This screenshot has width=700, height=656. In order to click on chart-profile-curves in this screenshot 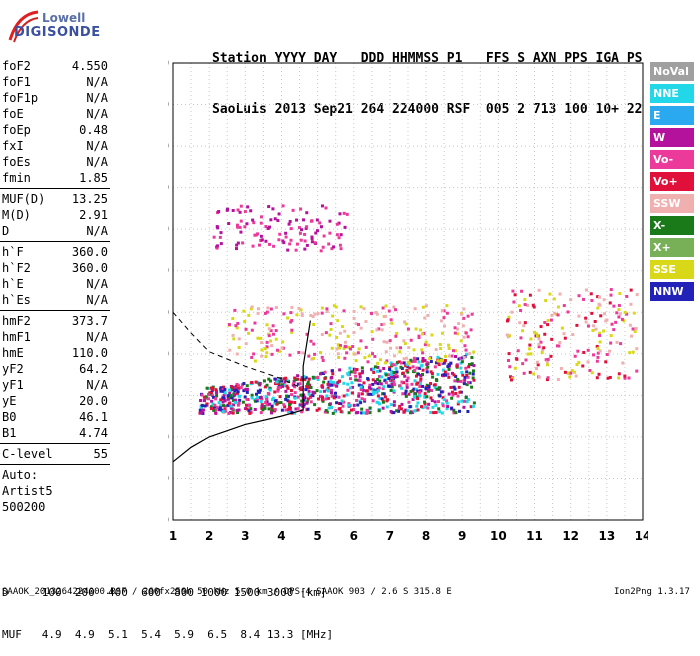, I will do `click(241, 387)`.